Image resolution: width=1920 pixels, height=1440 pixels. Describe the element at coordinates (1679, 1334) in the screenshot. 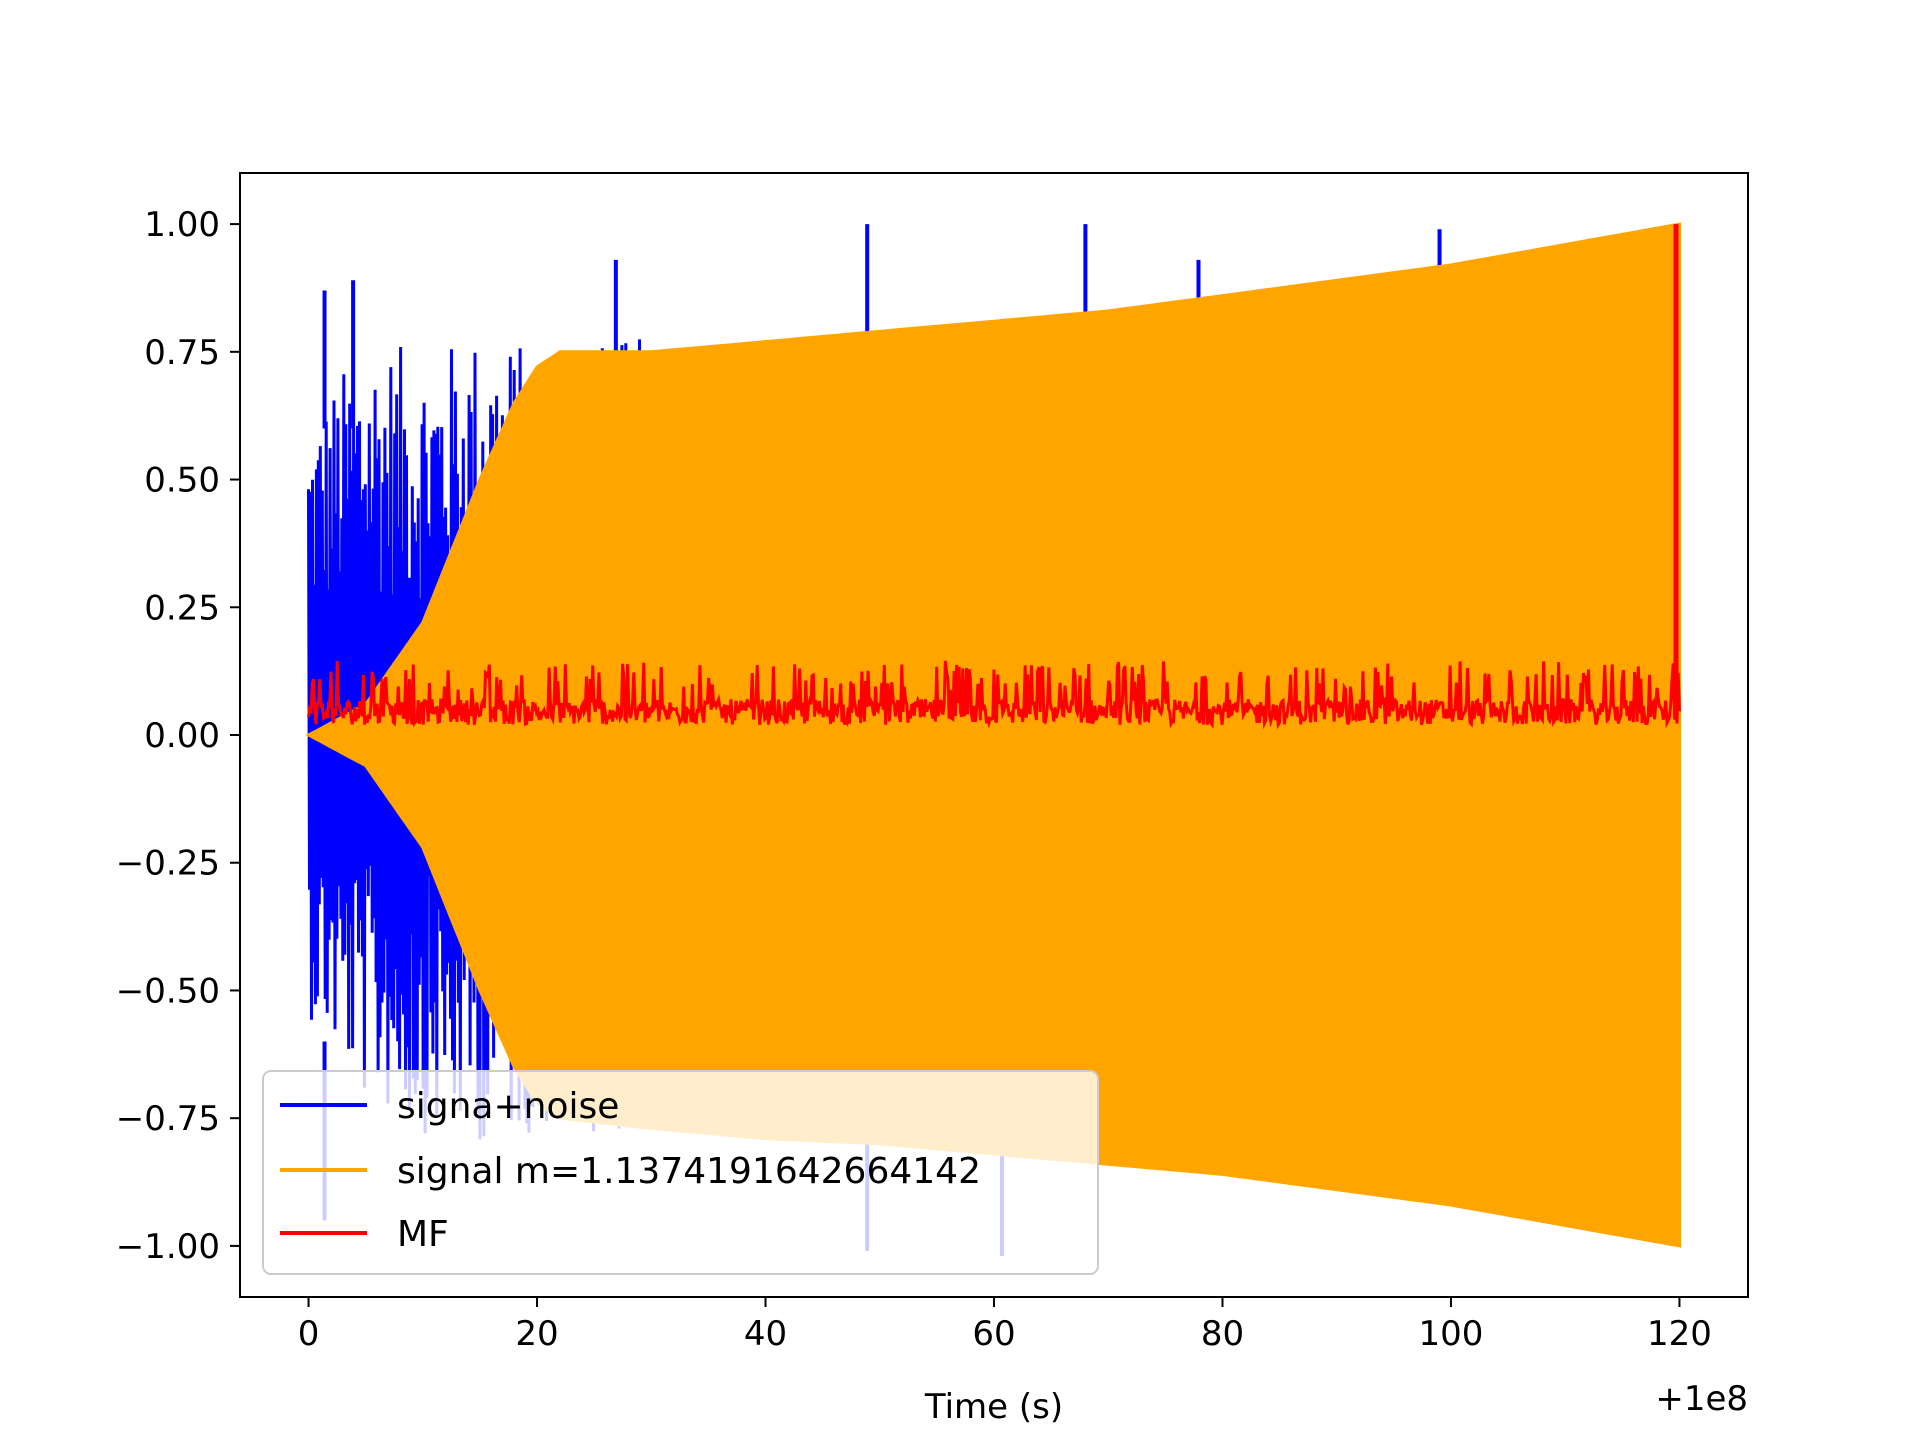

I see `x-tick-label: 120` at that location.